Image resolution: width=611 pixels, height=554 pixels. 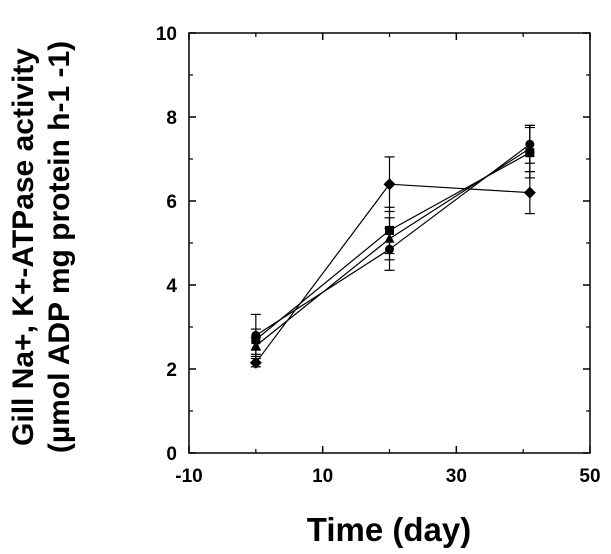 I want to click on y-tick-label: 0, so click(x=171, y=454).